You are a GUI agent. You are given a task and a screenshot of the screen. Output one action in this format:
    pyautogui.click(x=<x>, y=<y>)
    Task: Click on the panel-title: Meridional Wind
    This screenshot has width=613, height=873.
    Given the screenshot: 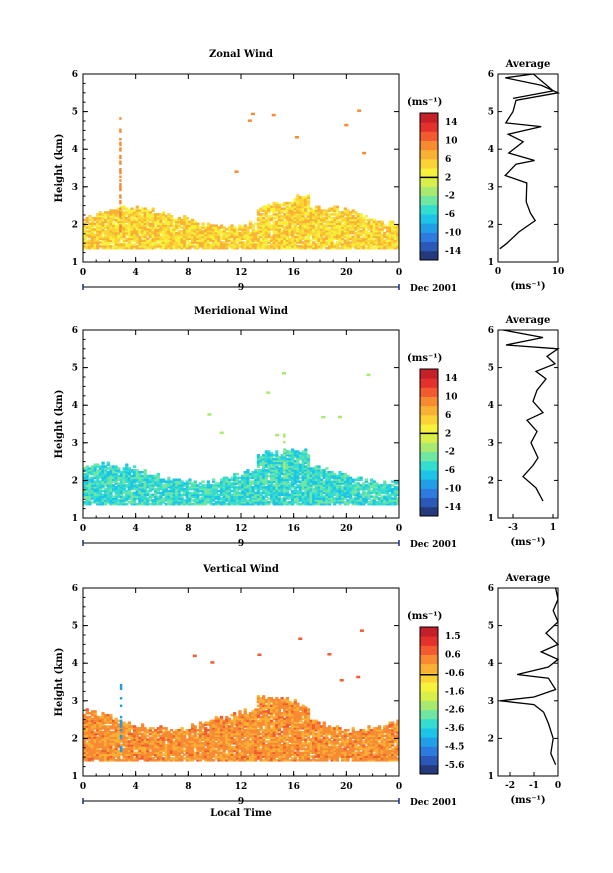 What is the action you would take?
    pyautogui.click(x=241, y=311)
    